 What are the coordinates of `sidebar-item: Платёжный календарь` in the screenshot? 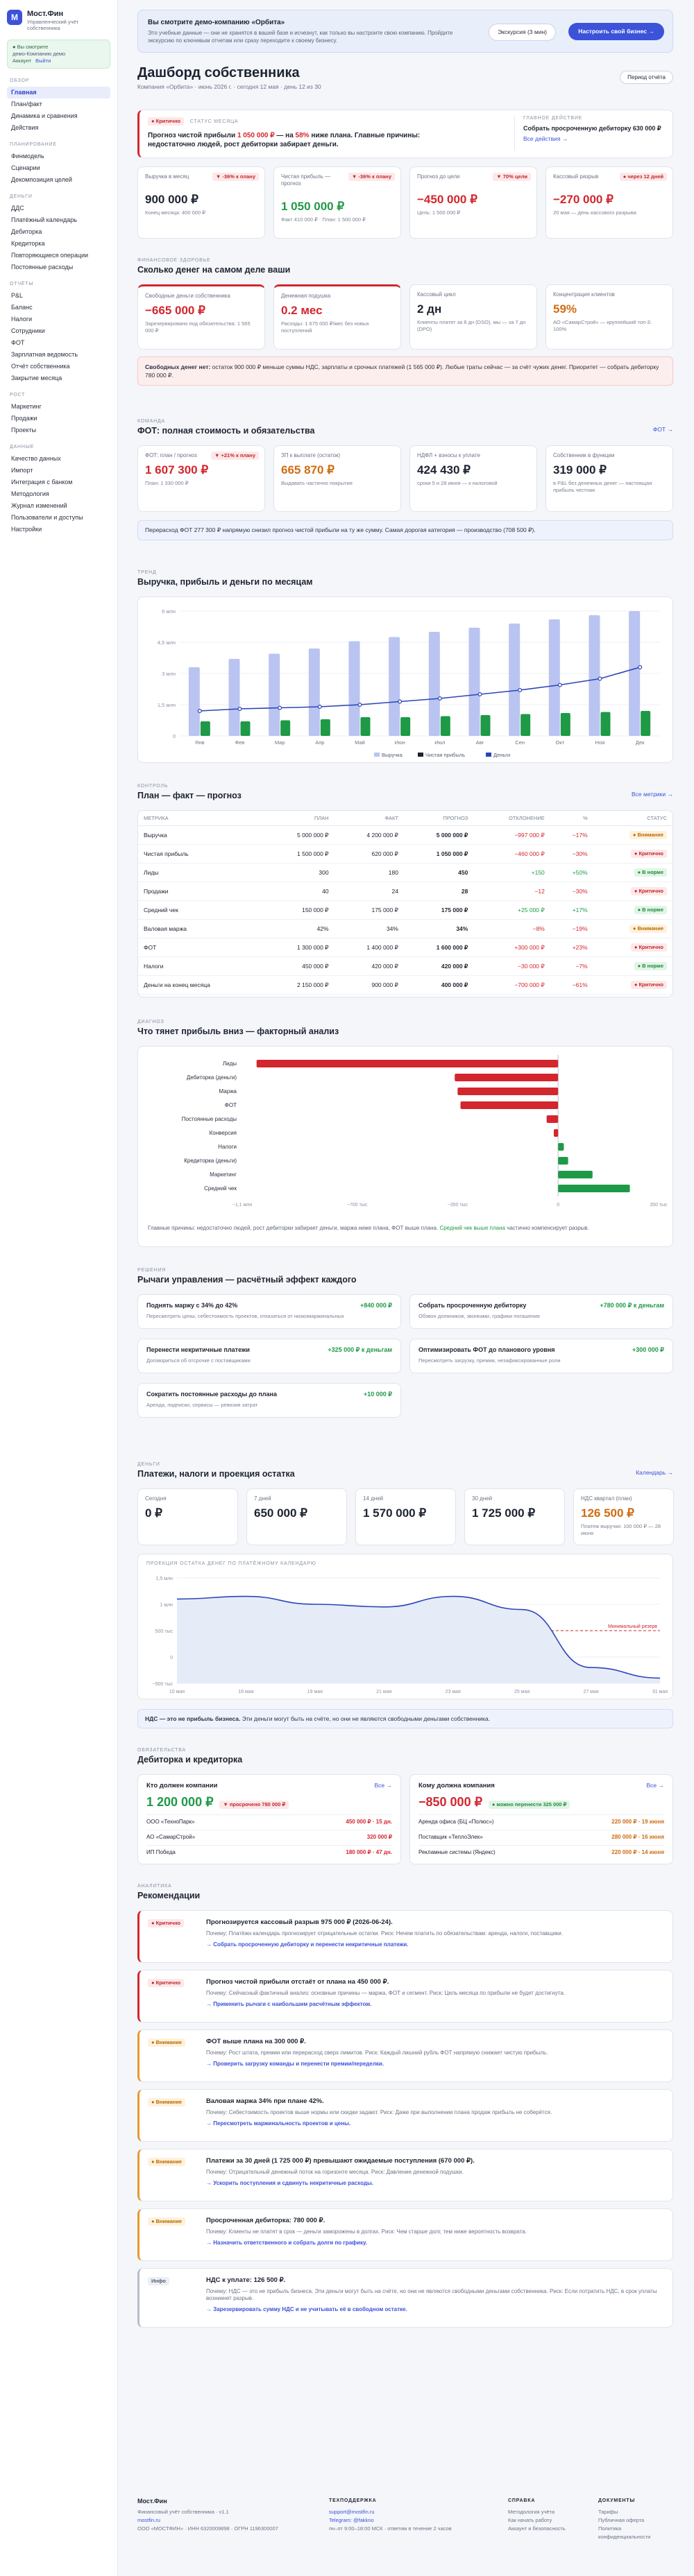 It's located at (44, 219).